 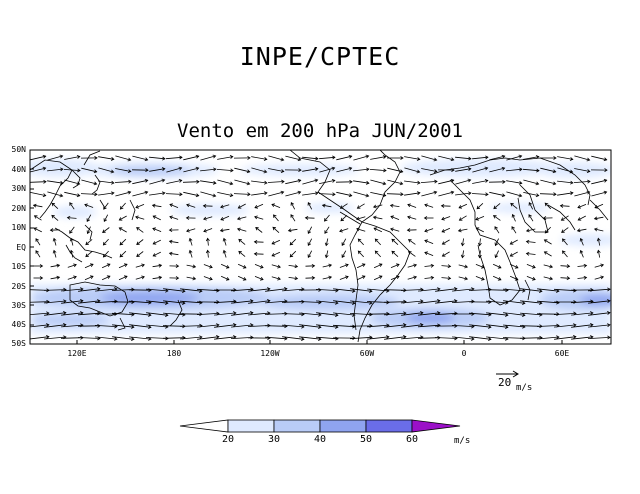 What do you see at coordinates (320, 56) in the screenshot?
I see `map-title: INPE/CPTEC` at bounding box center [320, 56].